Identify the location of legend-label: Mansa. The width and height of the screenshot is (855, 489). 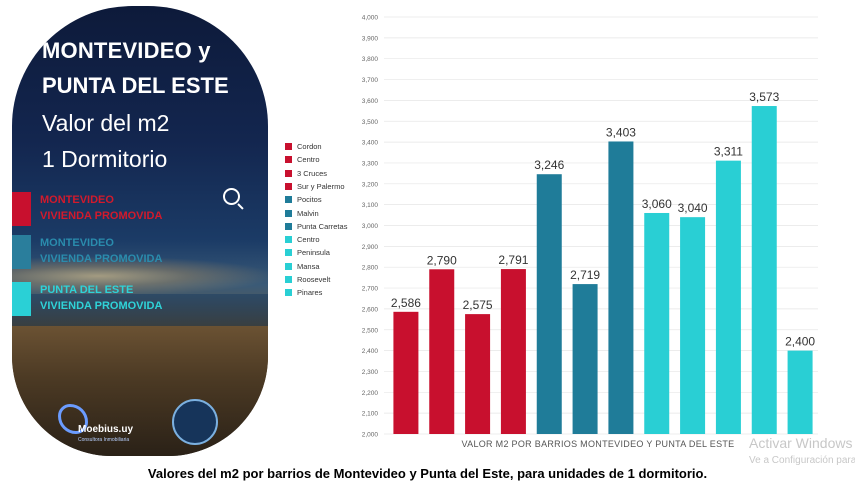
(308, 266).